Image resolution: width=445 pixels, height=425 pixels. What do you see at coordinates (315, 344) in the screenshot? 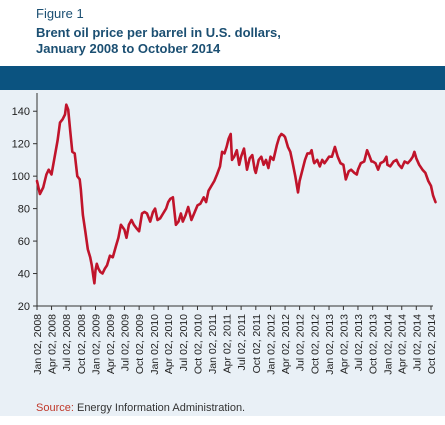
I see `x-tick-label: Oct 02, 2012` at bounding box center [315, 344].